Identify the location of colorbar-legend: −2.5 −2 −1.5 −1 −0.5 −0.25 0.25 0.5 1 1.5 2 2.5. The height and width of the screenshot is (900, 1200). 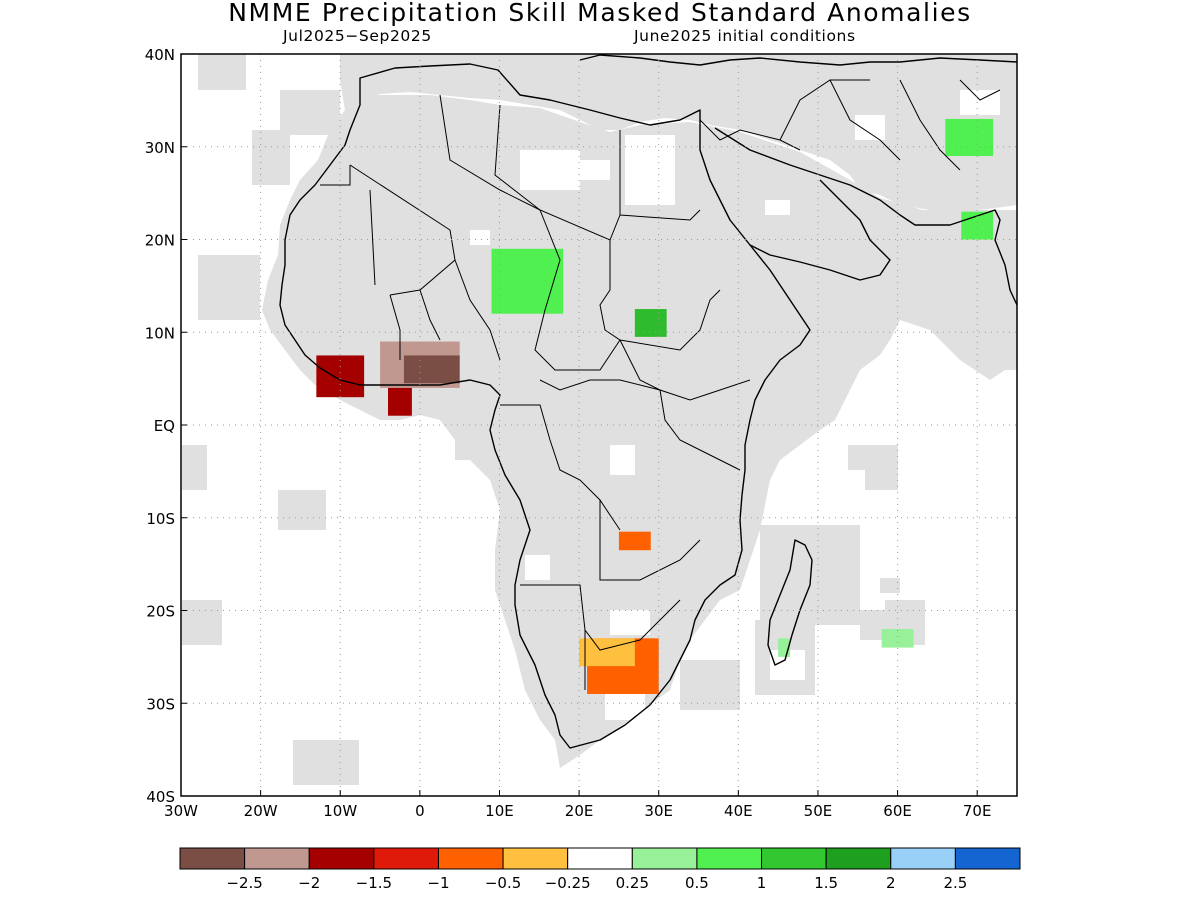
(600, 869).